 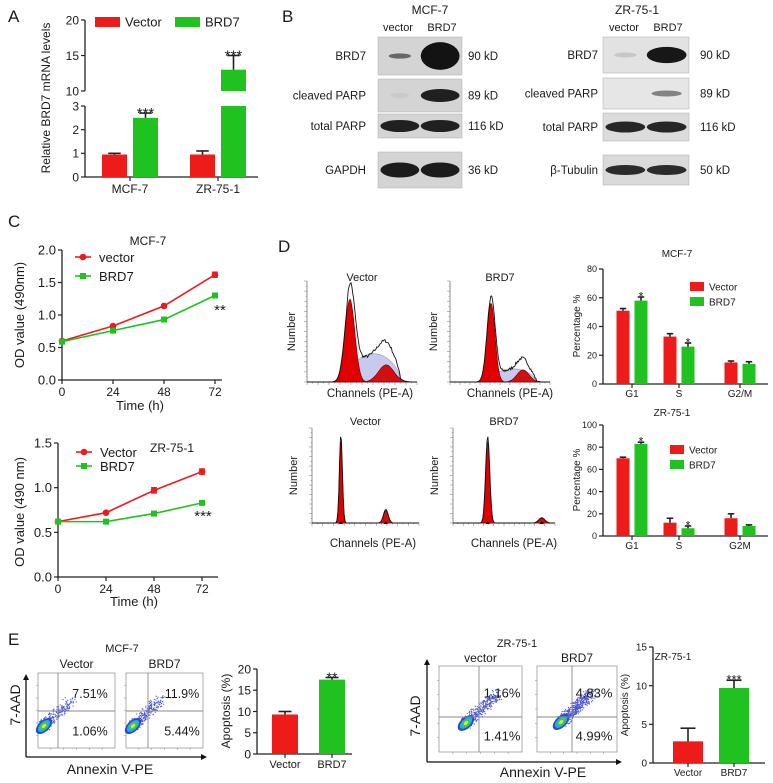 What do you see at coordinates (571, 128) in the screenshot?
I see `blot-protein-label: total PARP` at bounding box center [571, 128].